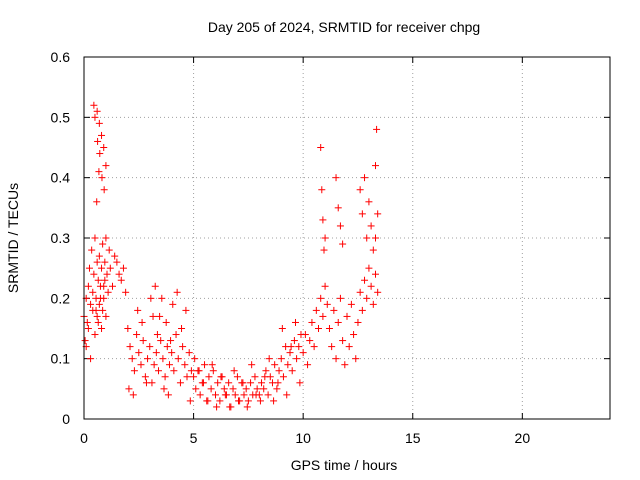  What do you see at coordinates (61, 178) in the screenshot?
I see `y-tick-label: 0.4` at bounding box center [61, 178].